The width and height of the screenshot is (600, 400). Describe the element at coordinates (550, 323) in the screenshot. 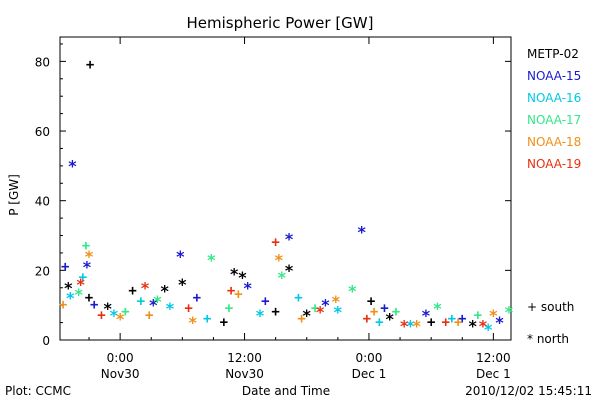

I see `marker-legend: + south * north` at that location.